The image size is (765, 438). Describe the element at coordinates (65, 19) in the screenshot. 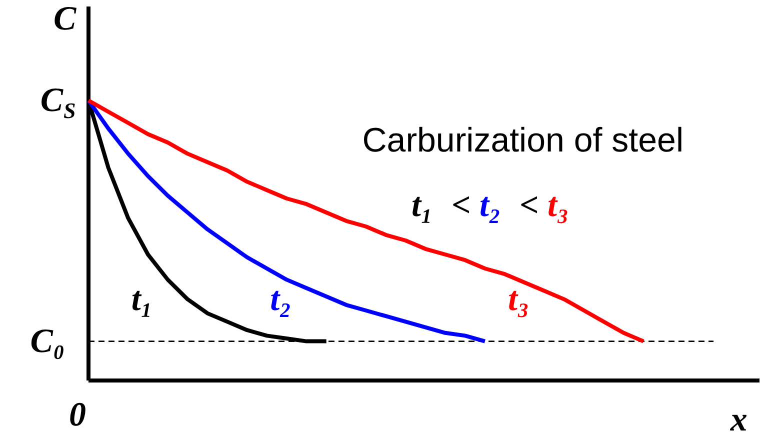

I see `y-axis-title: C` at that location.